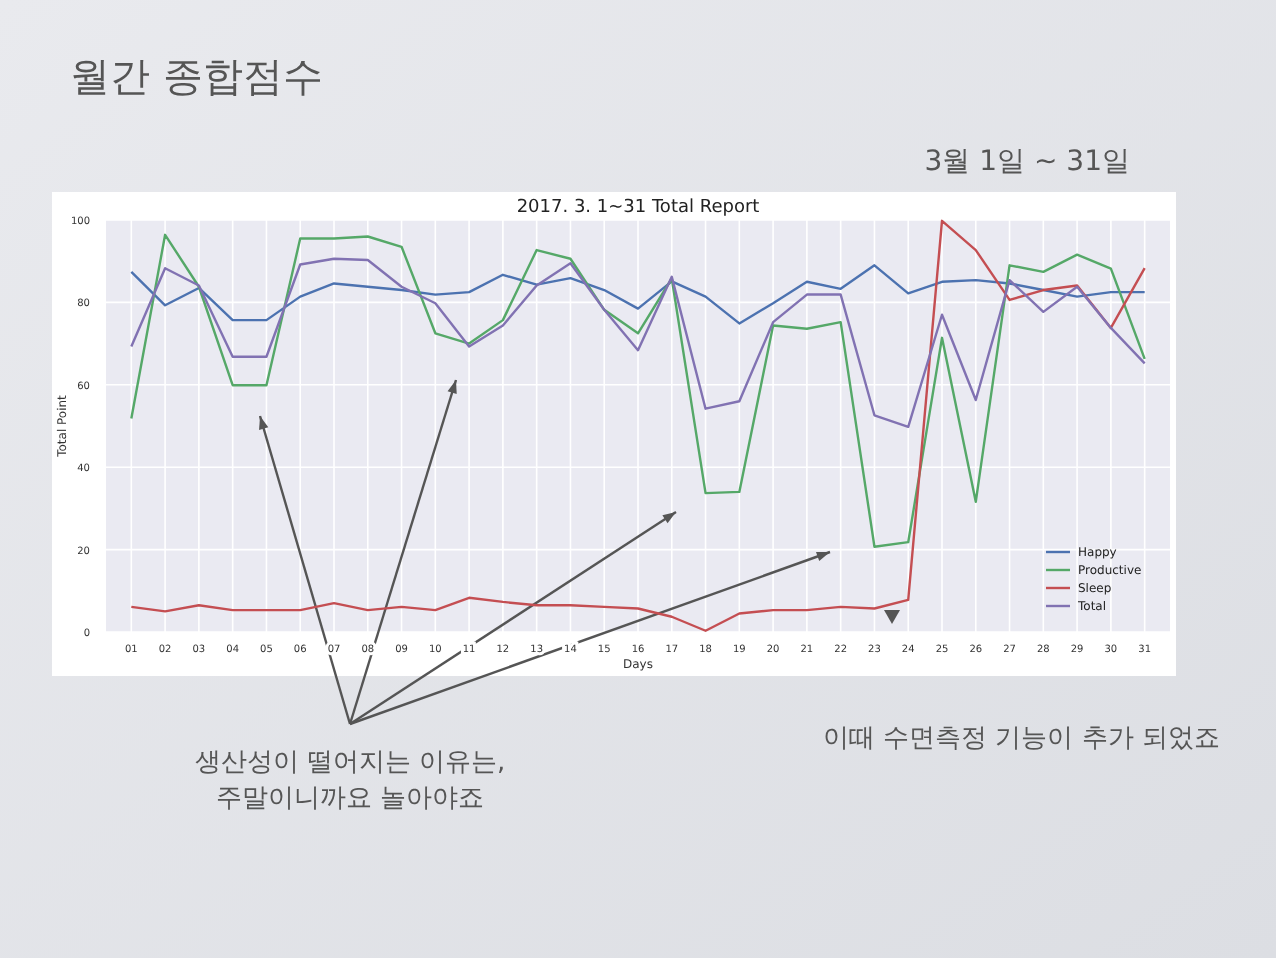  What do you see at coordinates (638, 208) in the screenshot?
I see `text: 2017. 3. 1~31 Total Report` at bounding box center [638, 208].